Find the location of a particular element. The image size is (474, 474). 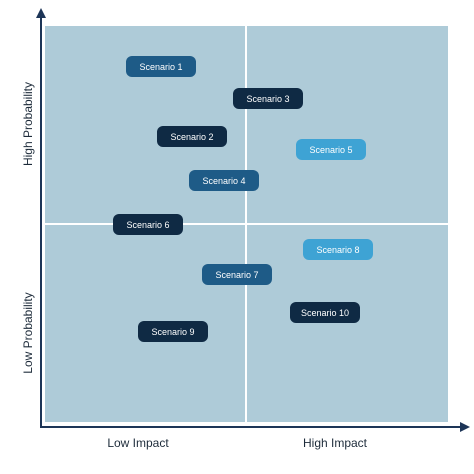

x-axis-high-label: High Impact is located at coordinates (335, 443).